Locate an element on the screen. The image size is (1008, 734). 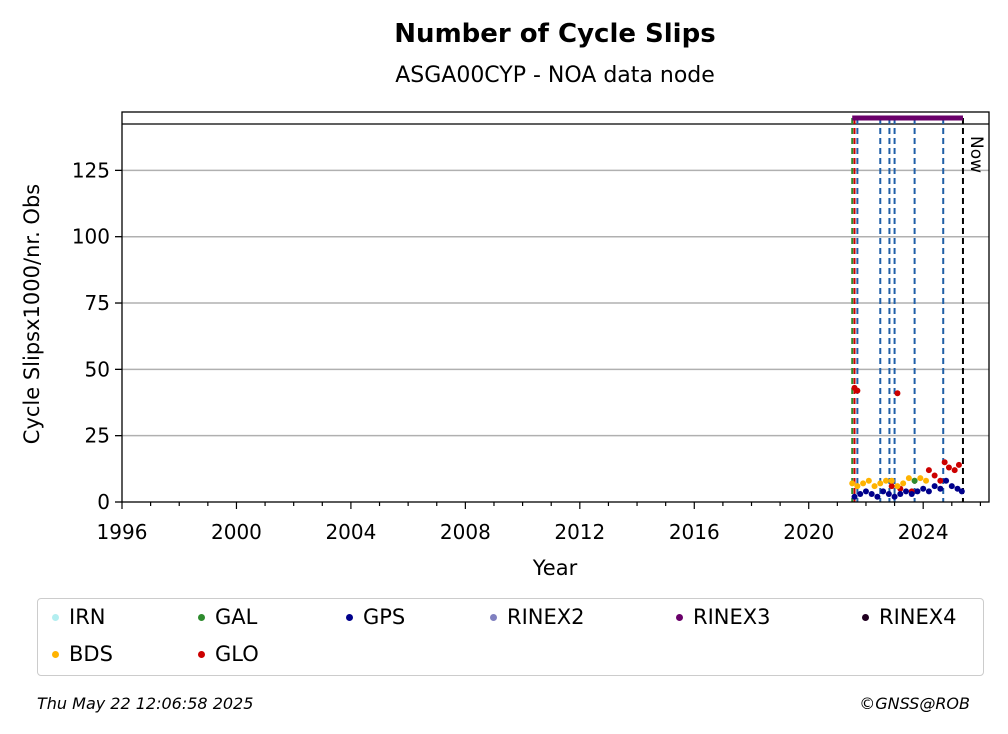
x-tick-label: 2016 is located at coordinates (694, 532).